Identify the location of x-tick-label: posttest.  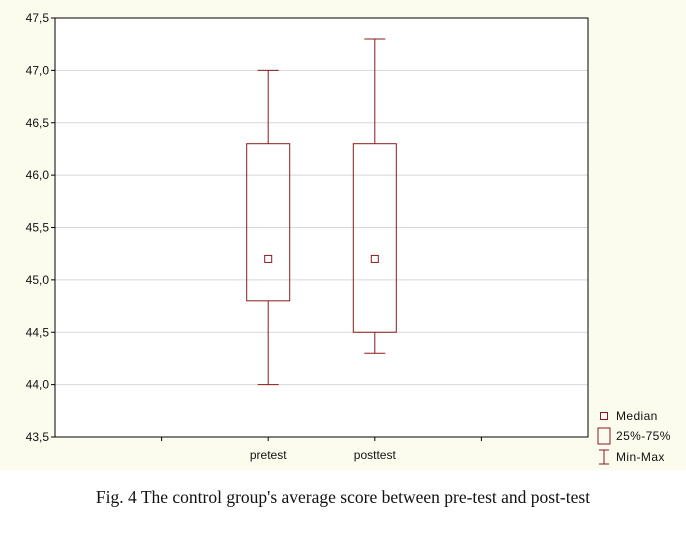
(375, 455).